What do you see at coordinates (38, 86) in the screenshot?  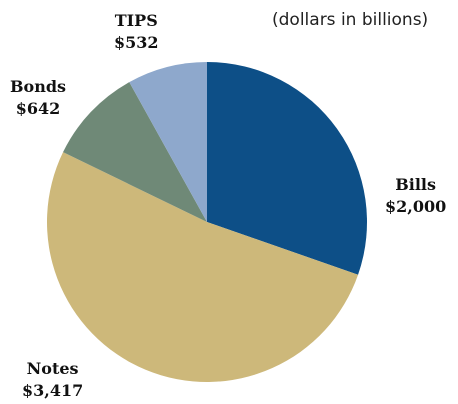 I see `slice-name: Bonds` at bounding box center [38, 86].